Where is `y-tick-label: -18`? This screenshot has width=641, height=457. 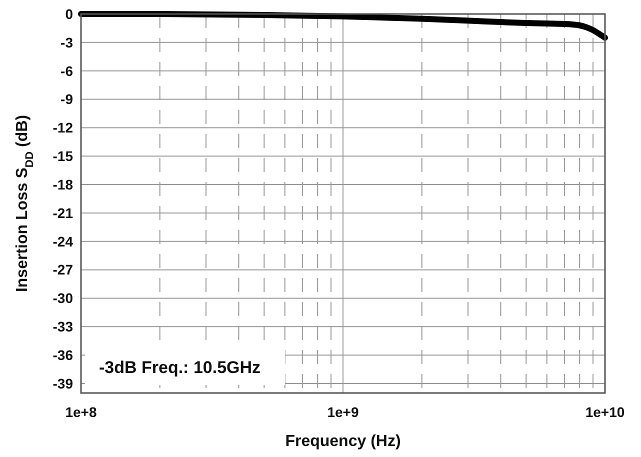 y-tick-label: -18 is located at coordinates (63, 184).